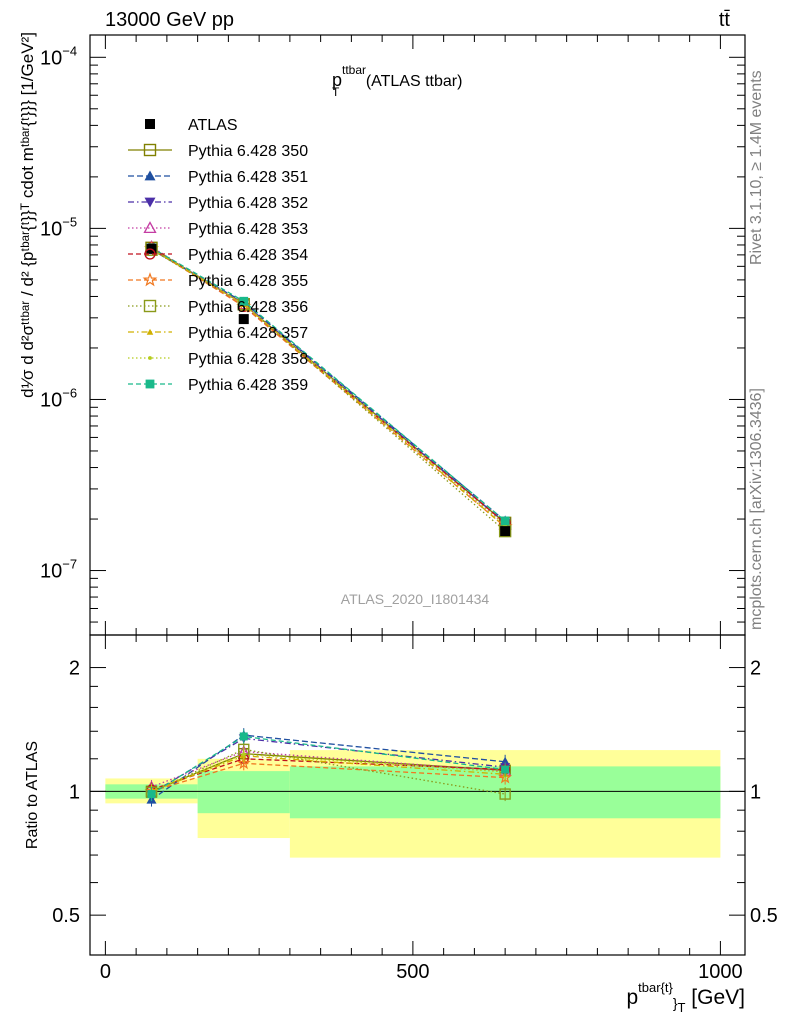 The height and width of the screenshot is (1024, 786). I want to click on legend-label-1: Pythia 6.428 351, so click(248, 177).